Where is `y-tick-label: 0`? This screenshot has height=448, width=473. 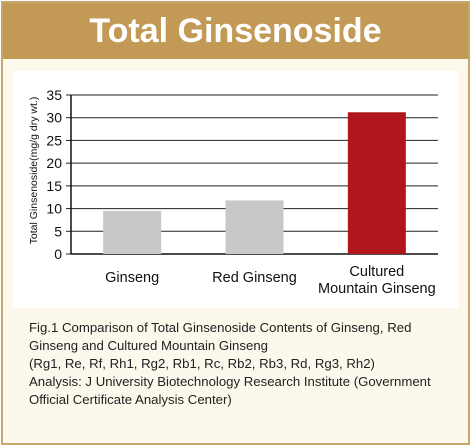
y-tick-label: 0 is located at coordinates (58, 254).